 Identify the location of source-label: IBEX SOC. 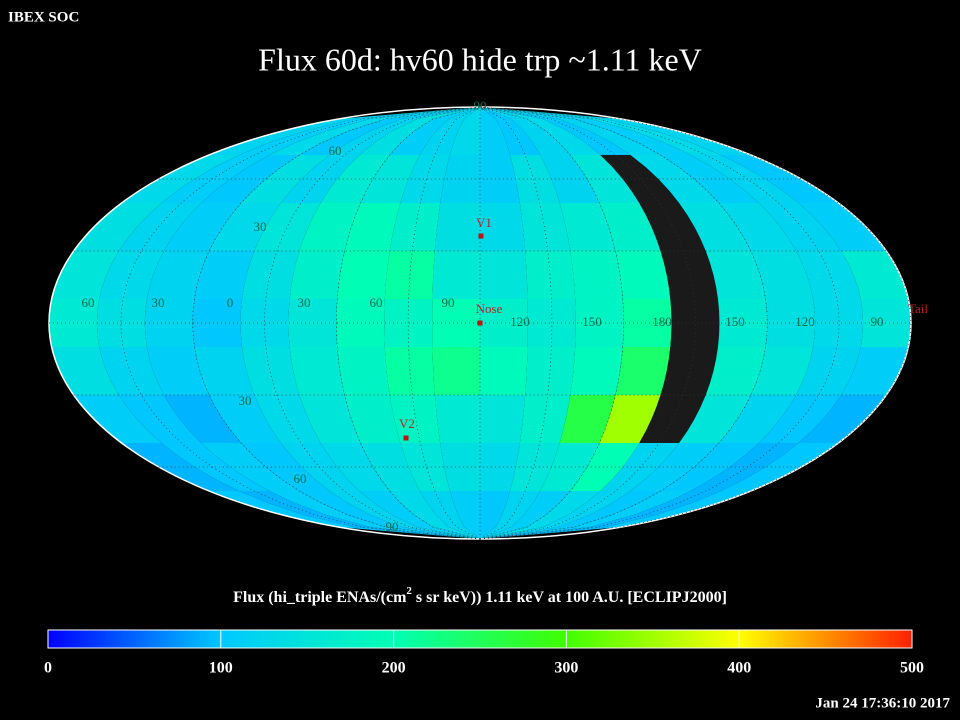
(43, 17).